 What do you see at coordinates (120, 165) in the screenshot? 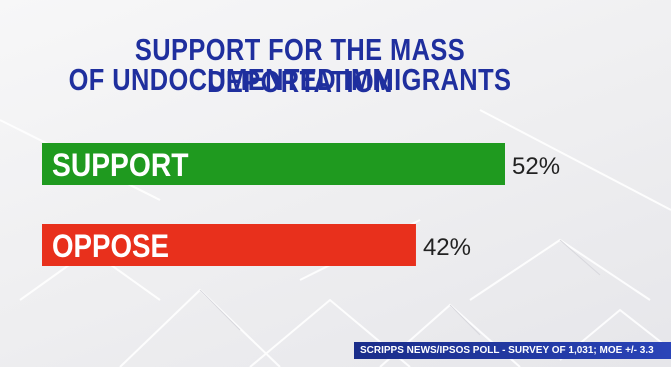
I see `bar-label-support: SUPPORT` at bounding box center [120, 165].